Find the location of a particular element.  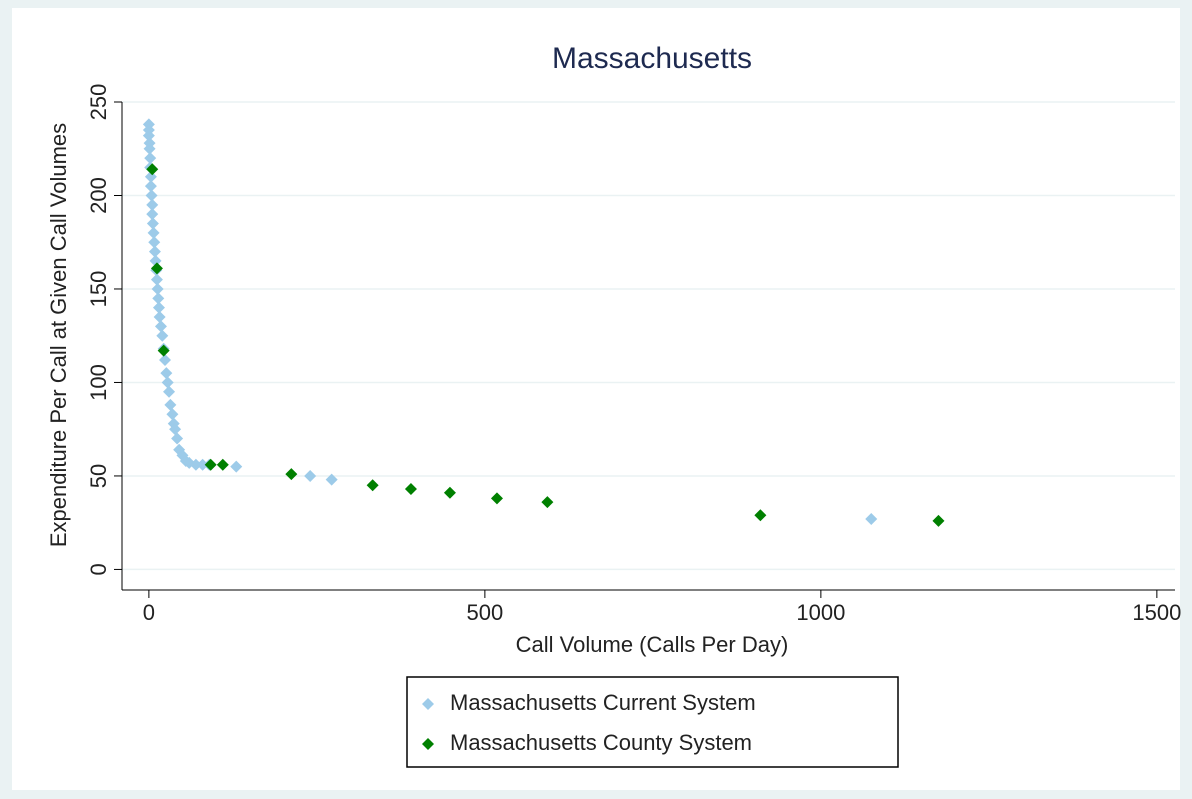

chart-title: Massachusetts is located at coordinates (652, 58).